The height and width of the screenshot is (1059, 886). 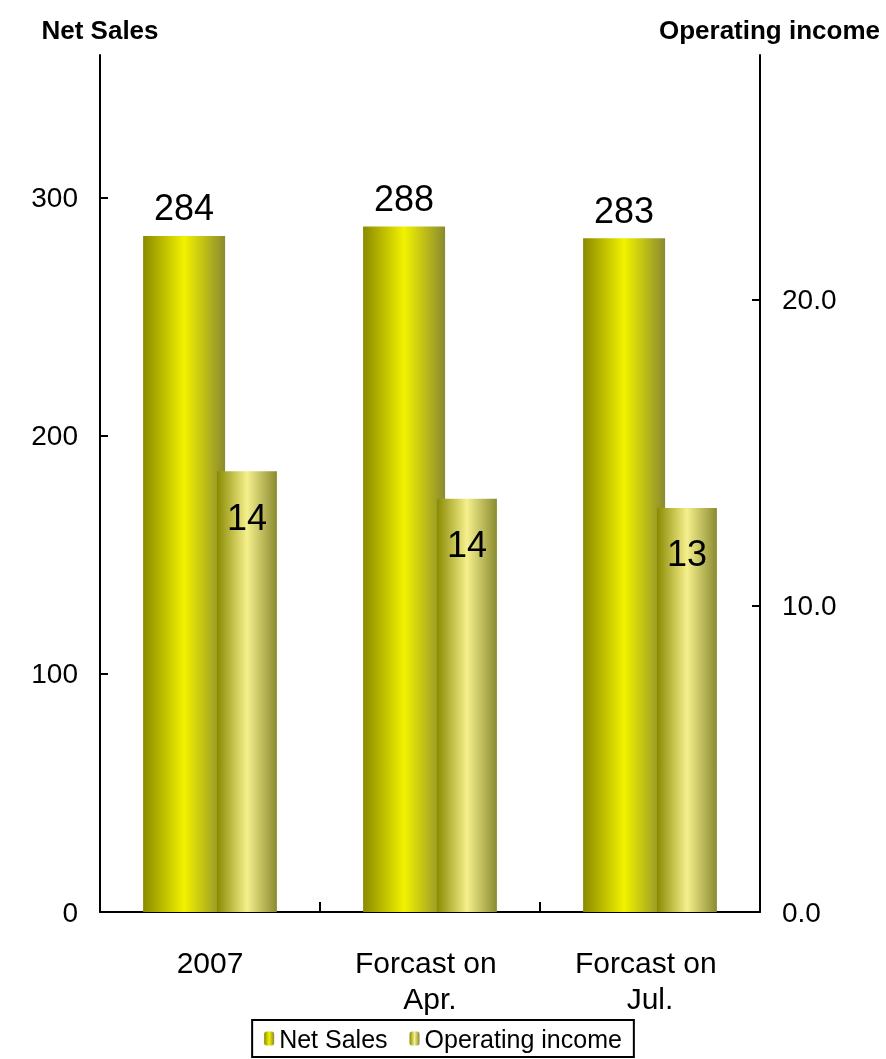 I want to click on data-label: 284, so click(x=184, y=208).